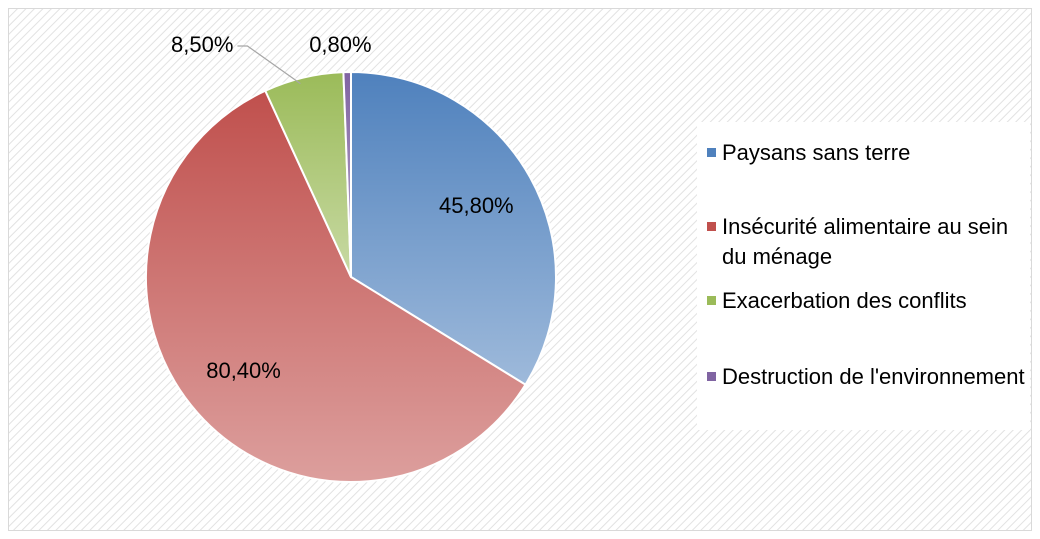 This screenshot has height=539, width=1040. I want to click on legend-entry: Exacerbation des conflits, so click(867, 301).